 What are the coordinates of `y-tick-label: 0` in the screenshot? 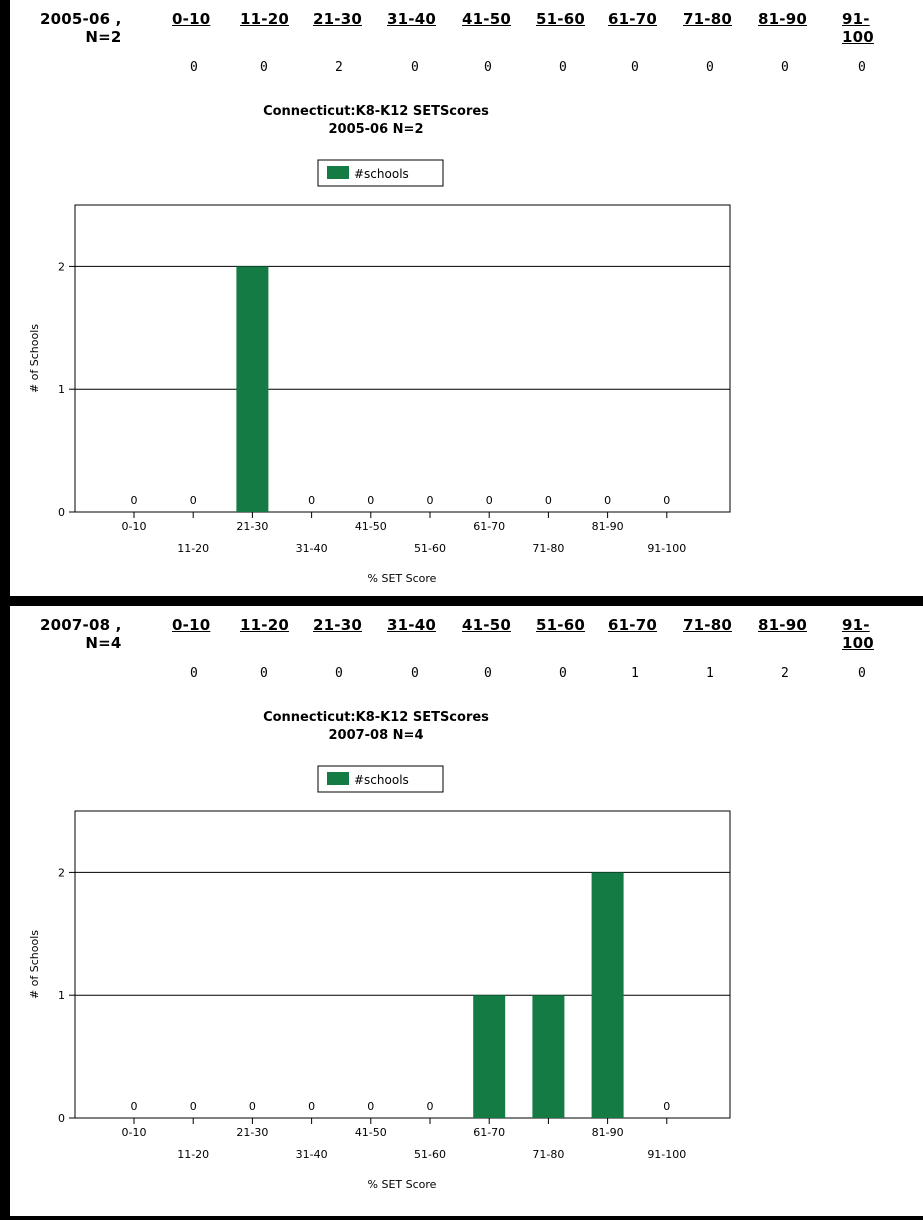 It's located at (61, 1118).